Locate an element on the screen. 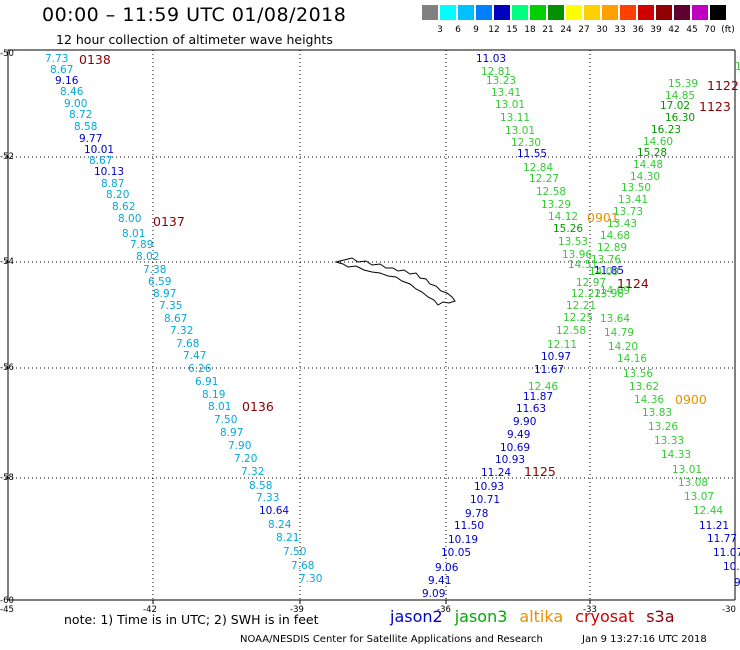 This screenshot has width=740, height=650. wave-height-point: 13.41 is located at coordinates (506, 93).